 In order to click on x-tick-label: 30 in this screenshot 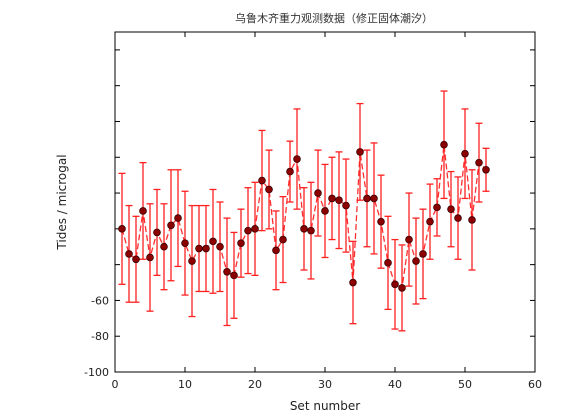, I will do `click(325, 384)`.